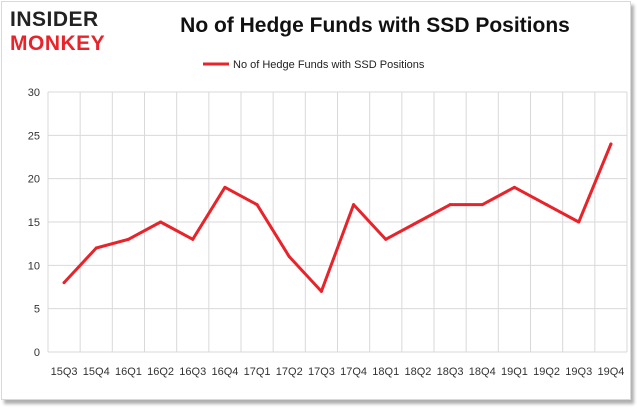 Image resolution: width=637 pixels, height=408 pixels. Describe the element at coordinates (34, 93) in the screenshot. I see `y-tick-label: 30` at that location.